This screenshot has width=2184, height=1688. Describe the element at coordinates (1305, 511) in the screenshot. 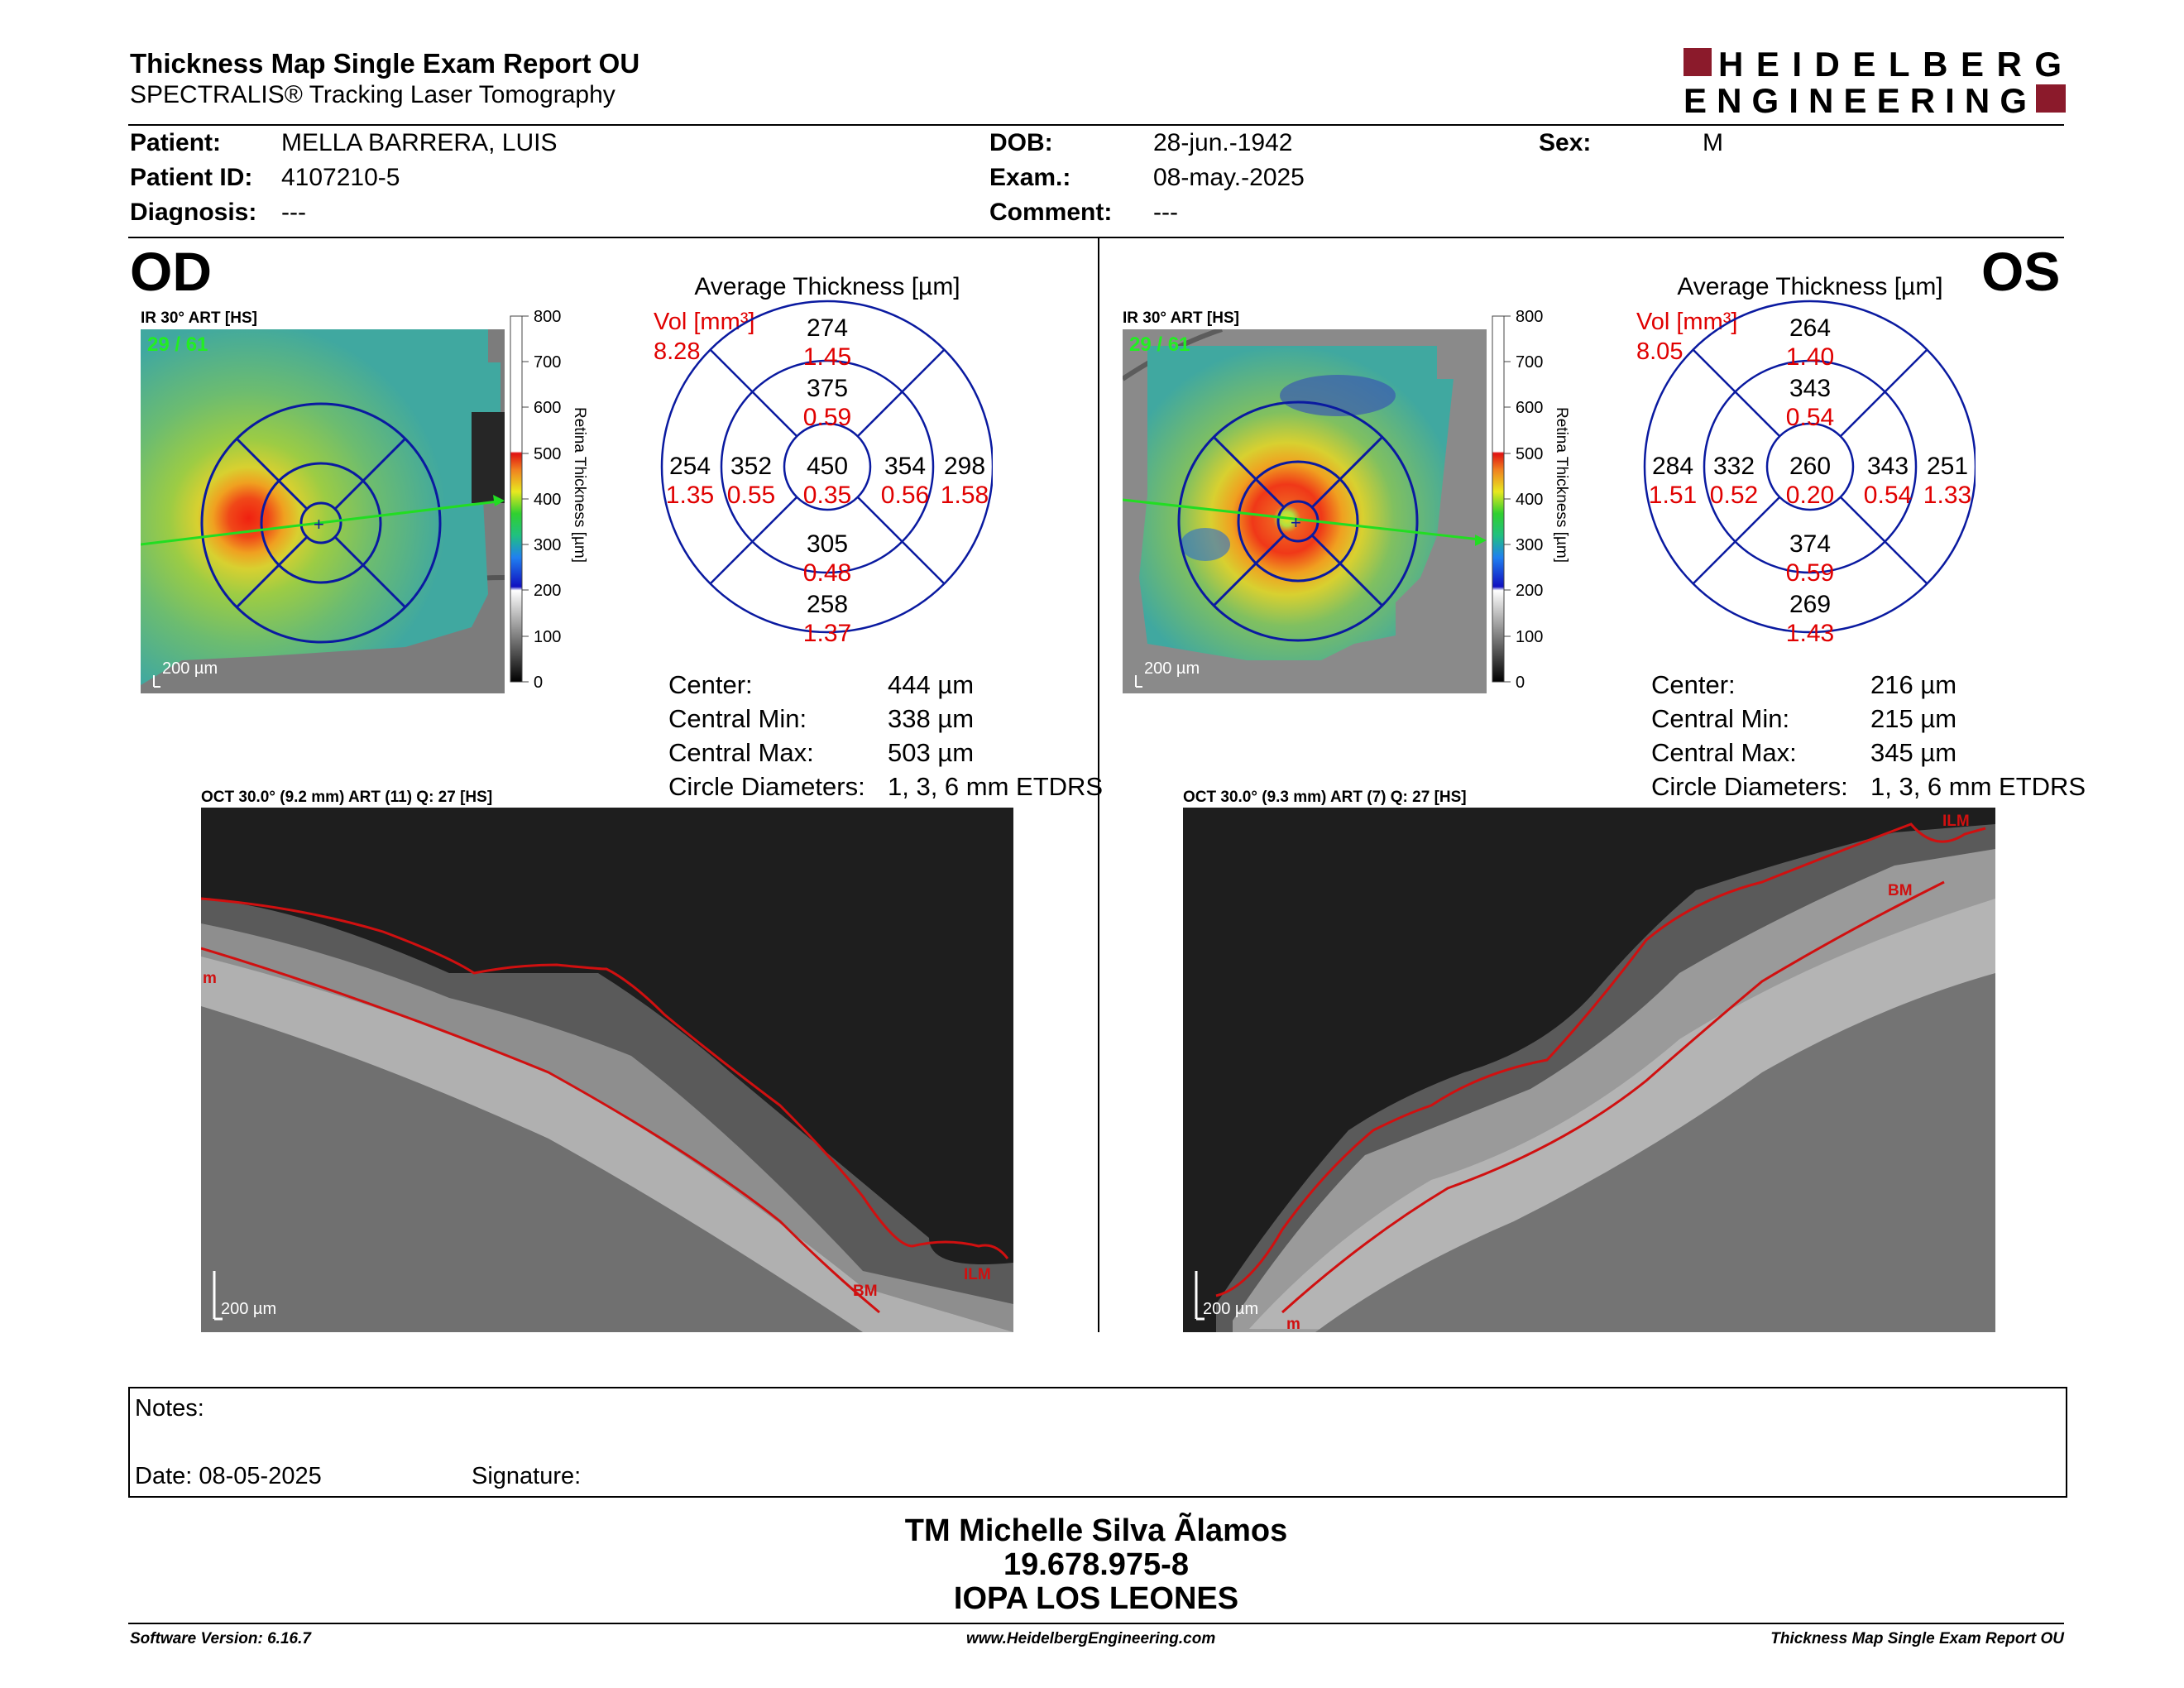

I see `os-fundus-thickness-map: 29 / 61 + 200 µm` at that location.